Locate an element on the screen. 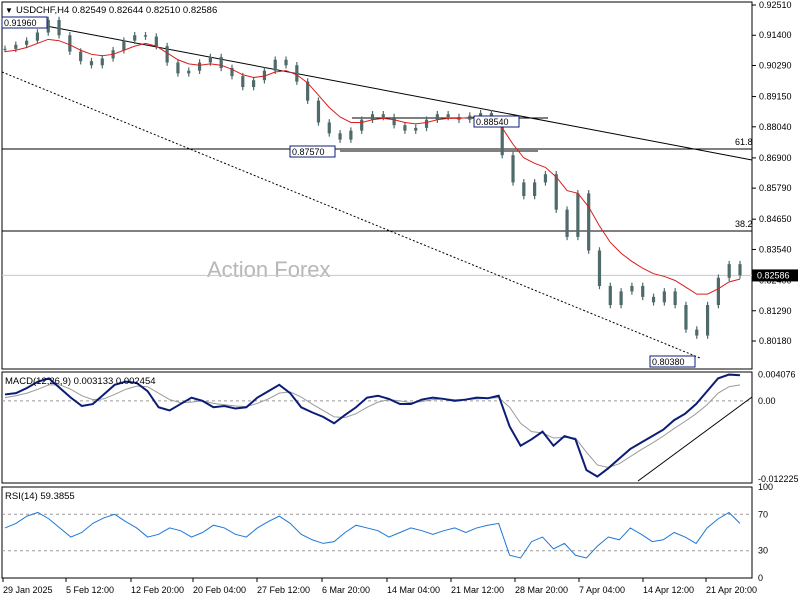 The height and width of the screenshot is (600, 800). annotation-high-box is located at coordinates (24, 22).